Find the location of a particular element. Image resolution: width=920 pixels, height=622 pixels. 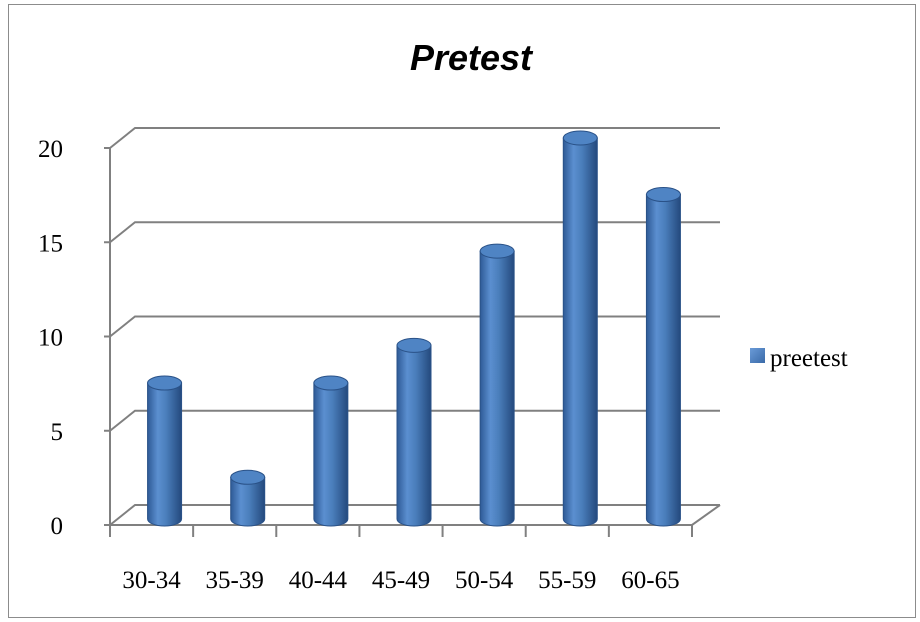

x-tick-label: 55-59 is located at coordinates (567, 580).